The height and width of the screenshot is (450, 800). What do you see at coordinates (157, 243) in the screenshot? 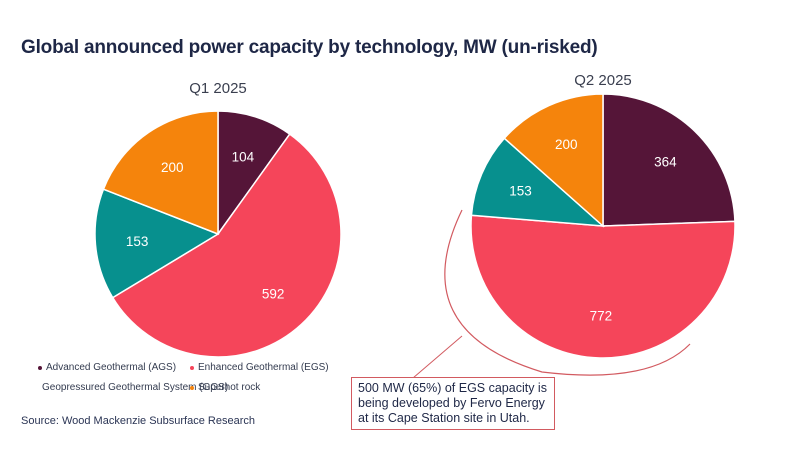
I see `pie-slice-ggs-q1-2025` at bounding box center [157, 243].